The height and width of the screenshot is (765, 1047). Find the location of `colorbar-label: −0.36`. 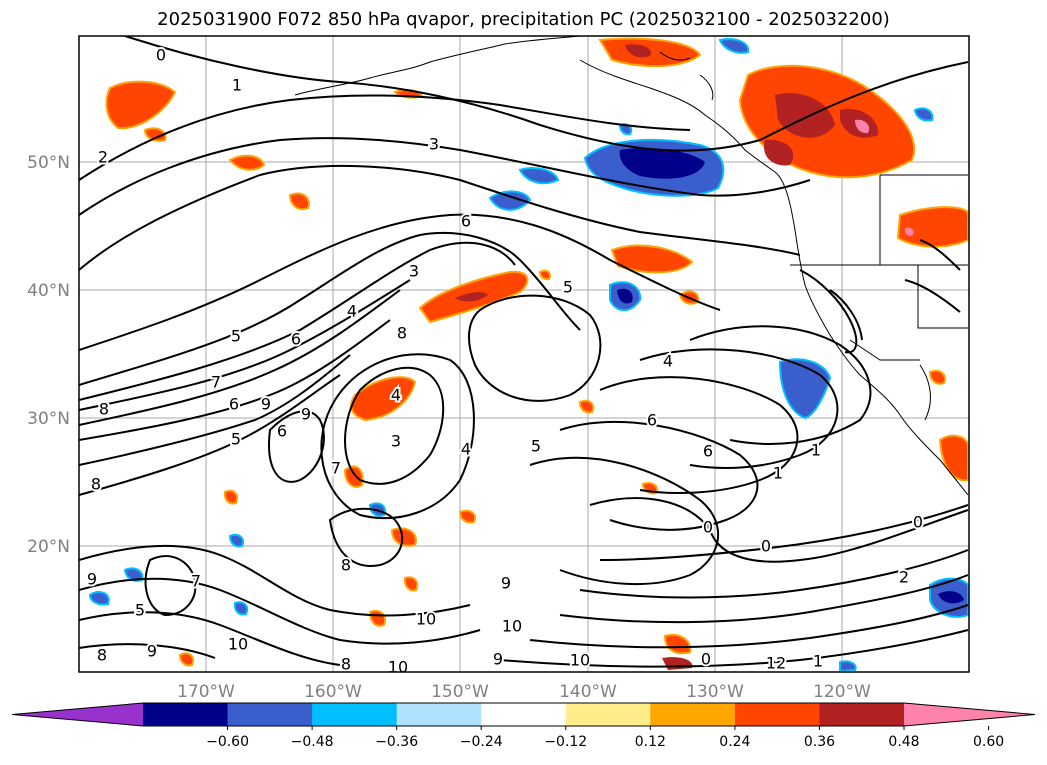

colorbar-label: −0.36 is located at coordinates (396, 742).